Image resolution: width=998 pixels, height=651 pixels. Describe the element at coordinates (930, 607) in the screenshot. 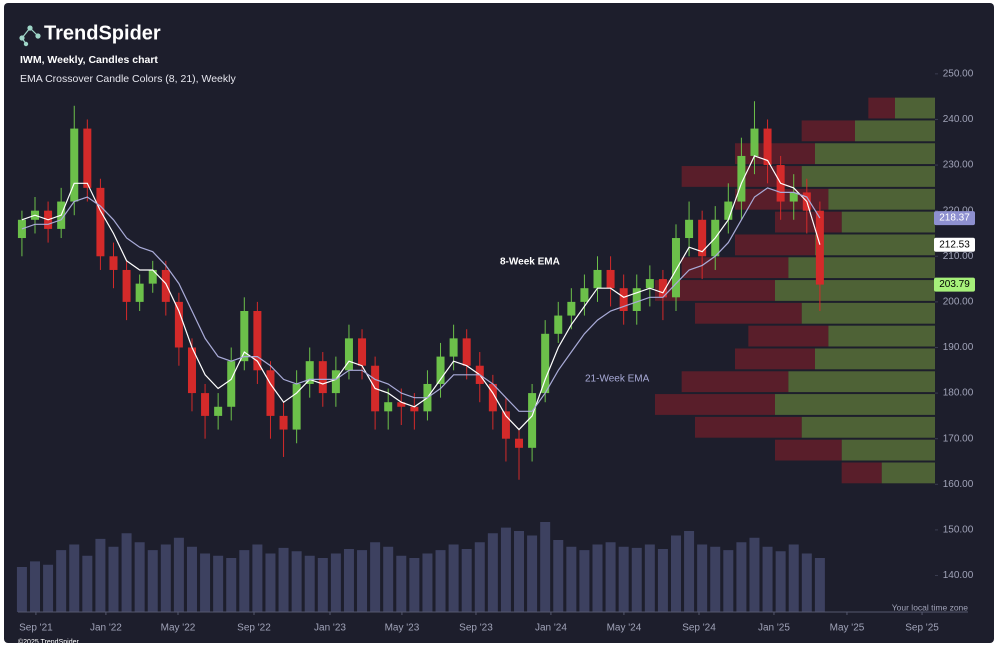

I see `timezone: Your local time zone` at that location.